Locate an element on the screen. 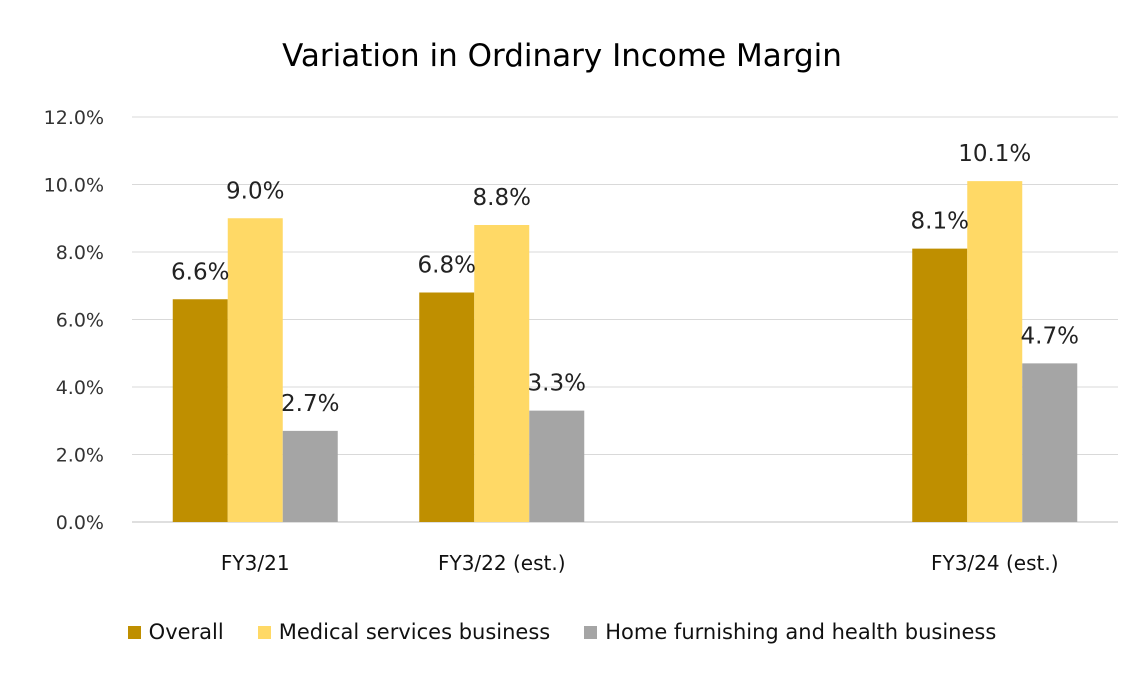 Image resolution: width=1124 pixels, height=673 pixels. legend-label: Overall is located at coordinates (186, 632).